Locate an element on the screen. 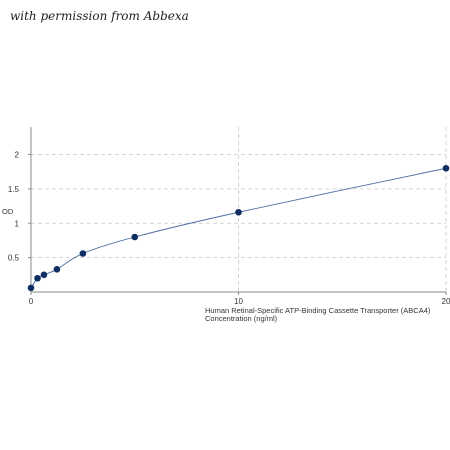 This screenshot has width=450, height=450. x-tick-label: 20 is located at coordinates (446, 301).